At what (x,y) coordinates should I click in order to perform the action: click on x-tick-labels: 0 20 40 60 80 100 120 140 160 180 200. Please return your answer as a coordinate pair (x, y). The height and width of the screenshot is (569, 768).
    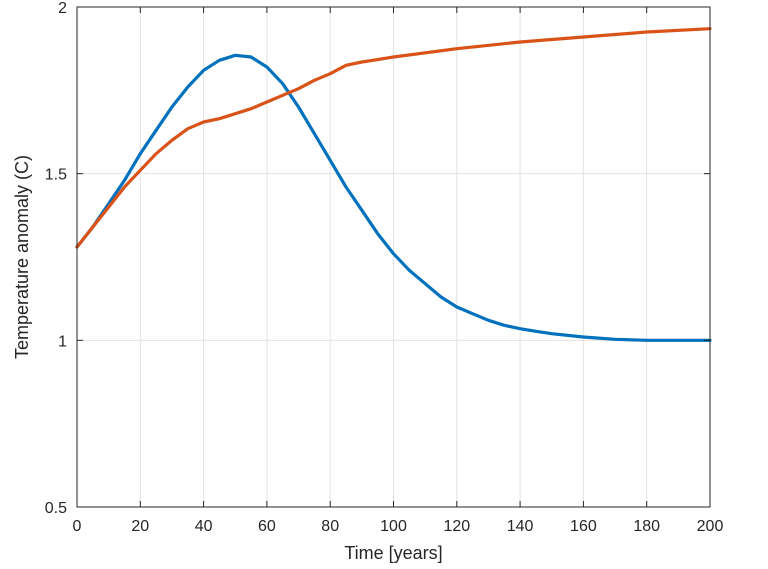
    Looking at the image, I should click on (398, 526).